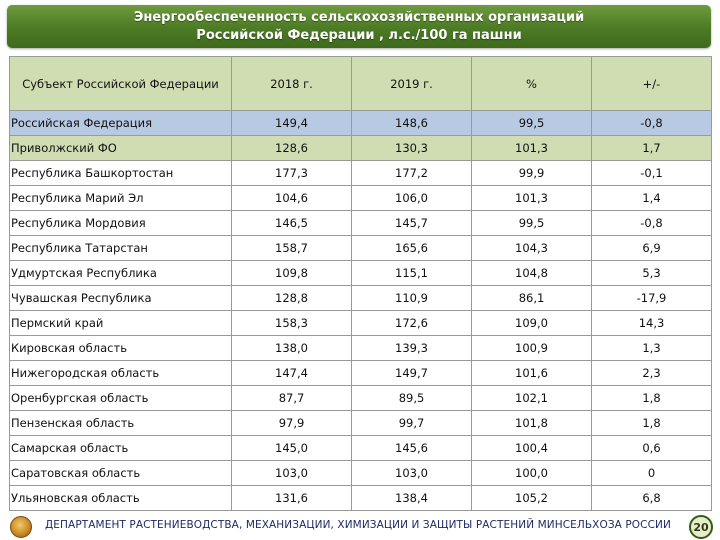 The height and width of the screenshot is (540, 720). I want to click on value-2019-cell: 106,0, so click(411, 198).